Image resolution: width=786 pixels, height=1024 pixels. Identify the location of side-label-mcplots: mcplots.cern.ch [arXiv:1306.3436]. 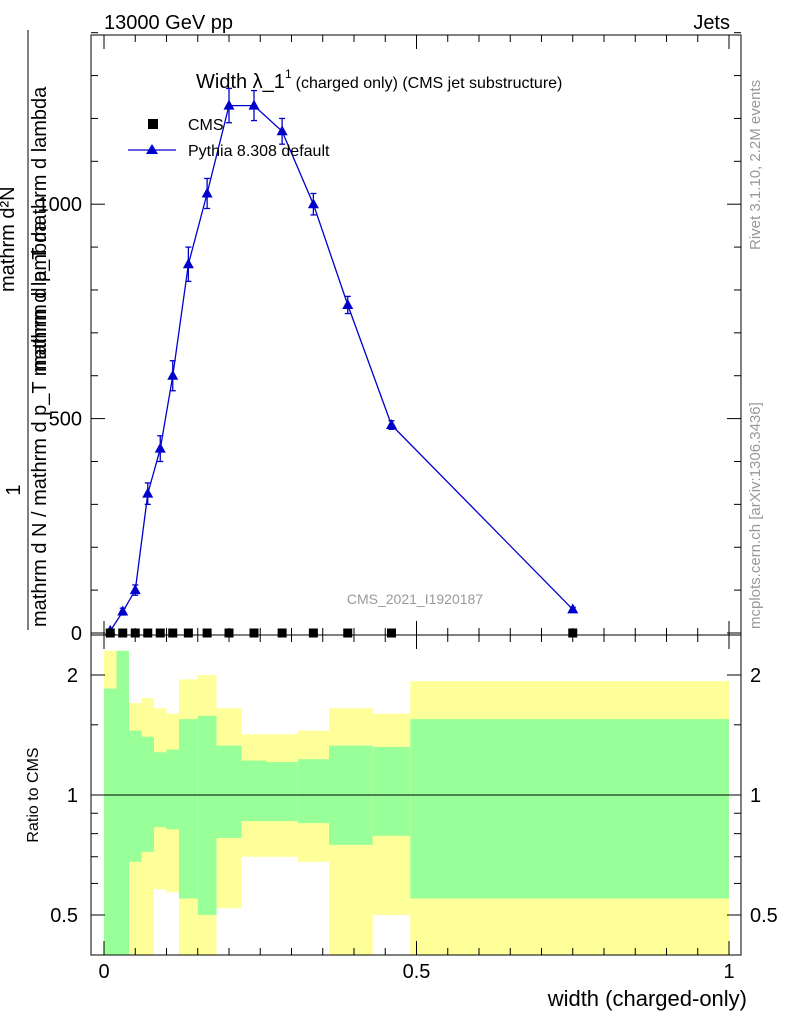
(755, 515).